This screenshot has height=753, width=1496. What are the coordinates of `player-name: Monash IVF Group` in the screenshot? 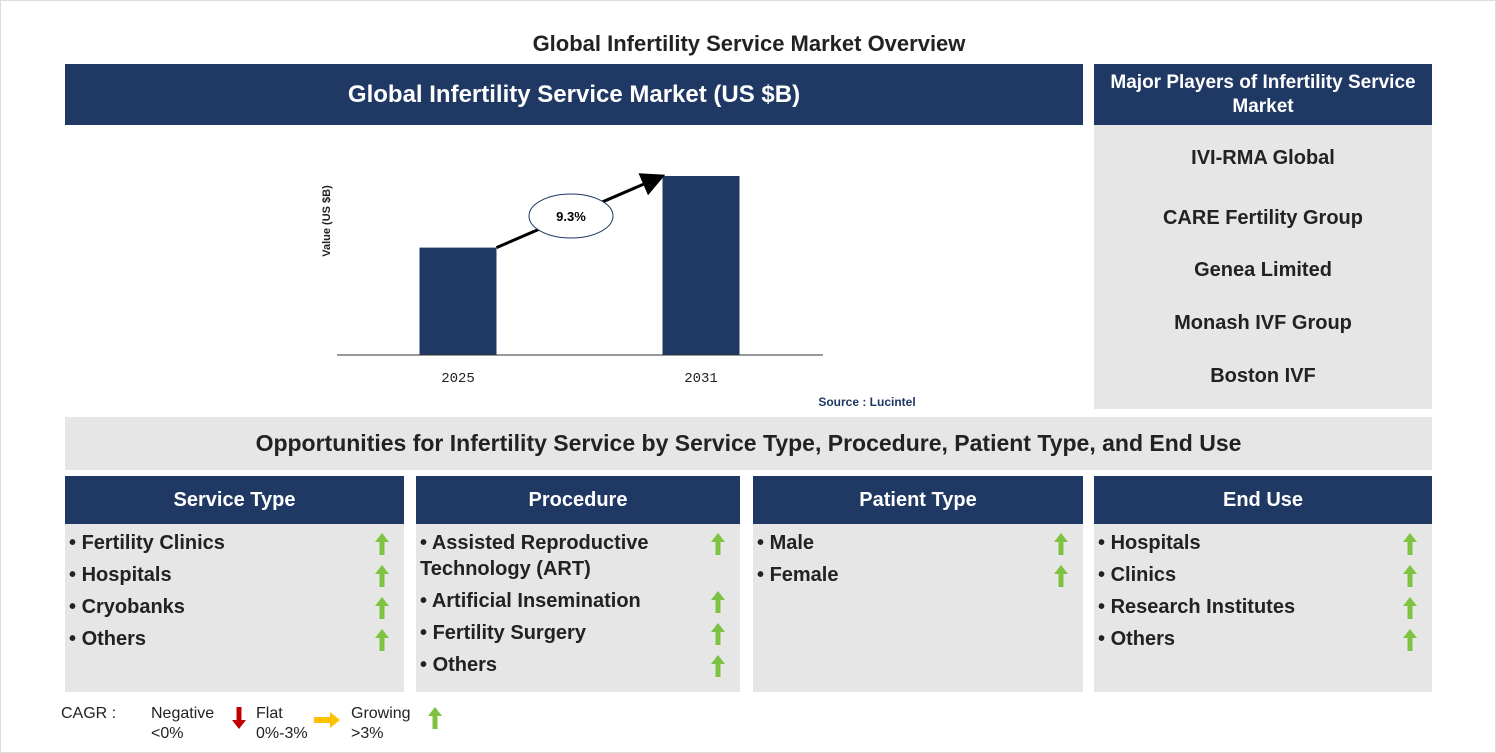 It's located at (1263, 323).